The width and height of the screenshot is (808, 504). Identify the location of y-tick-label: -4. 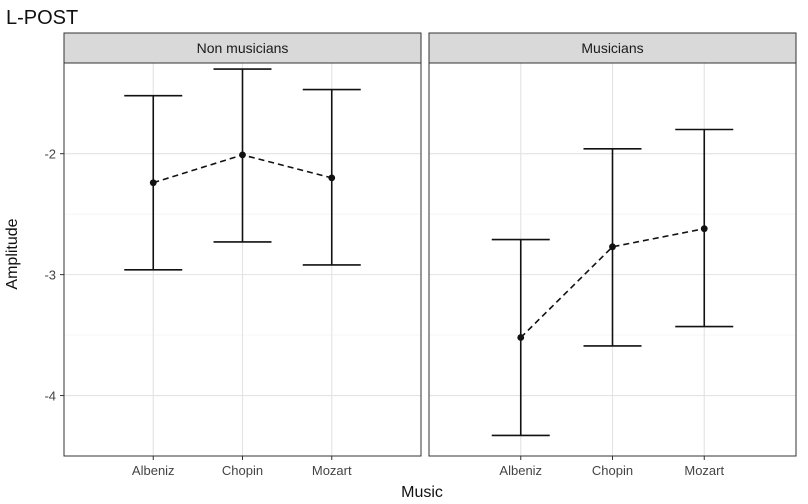
(50, 396).